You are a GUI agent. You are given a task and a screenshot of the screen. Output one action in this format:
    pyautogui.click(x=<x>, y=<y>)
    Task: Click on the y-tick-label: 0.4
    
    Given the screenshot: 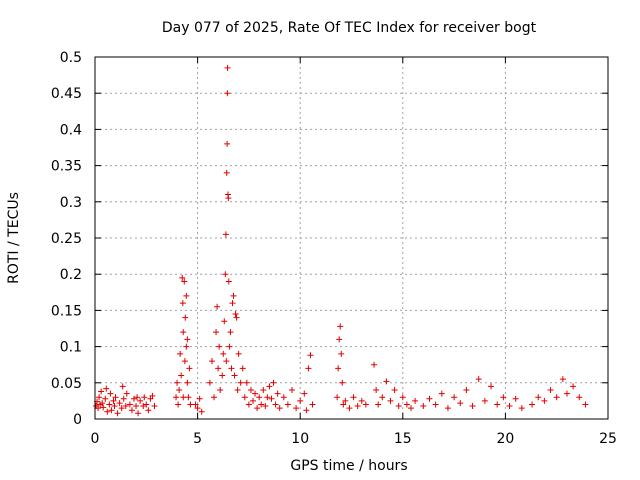 What is the action you would take?
    pyautogui.click(x=71, y=130)
    